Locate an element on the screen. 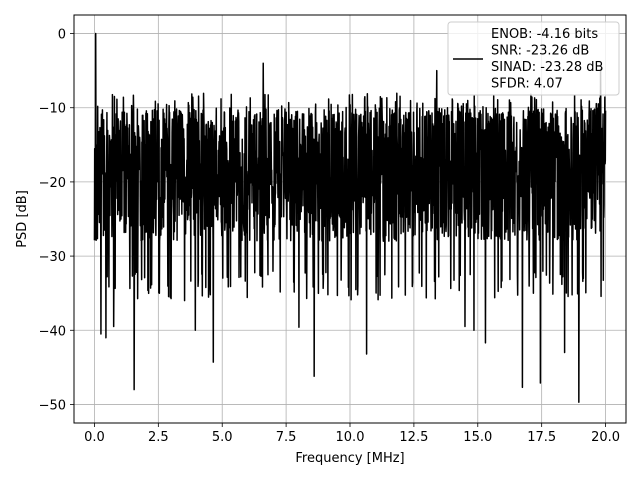 The height and width of the screenshot is (480, 640). x-tick-label: 15.0 is located at coordinates (477, 437).